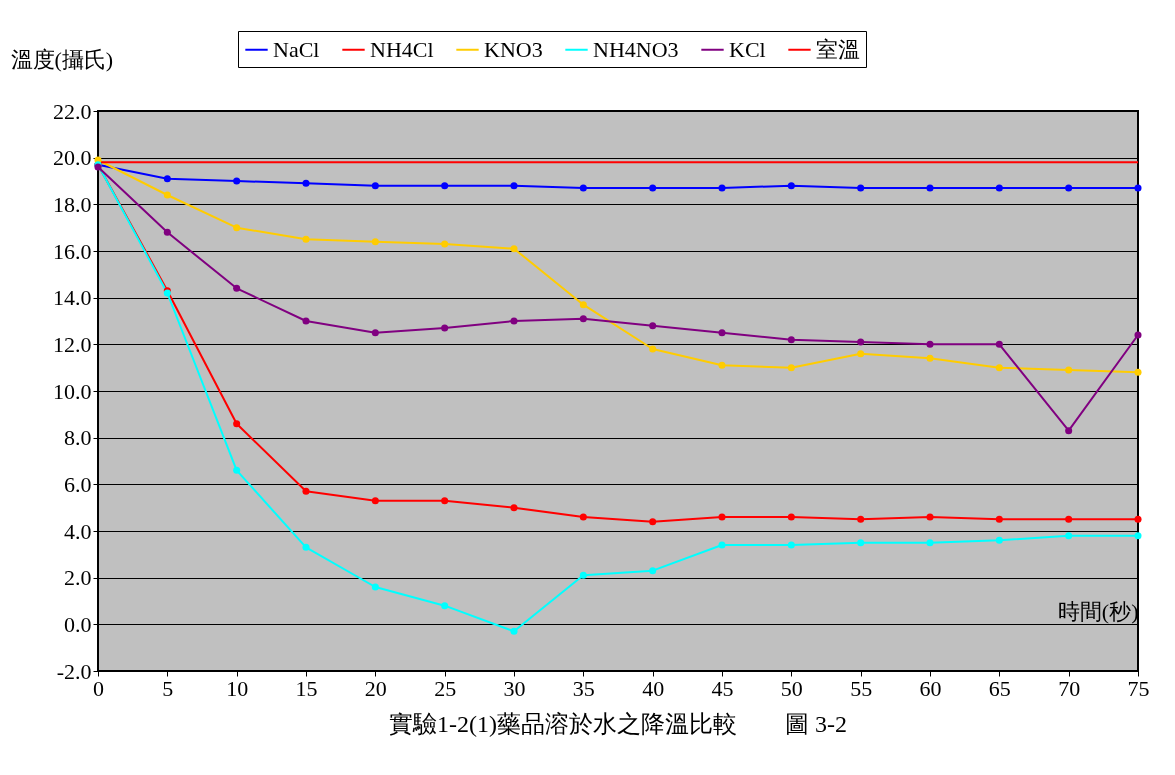  I want to click on legend-label: 室溫, so click(838, 49).